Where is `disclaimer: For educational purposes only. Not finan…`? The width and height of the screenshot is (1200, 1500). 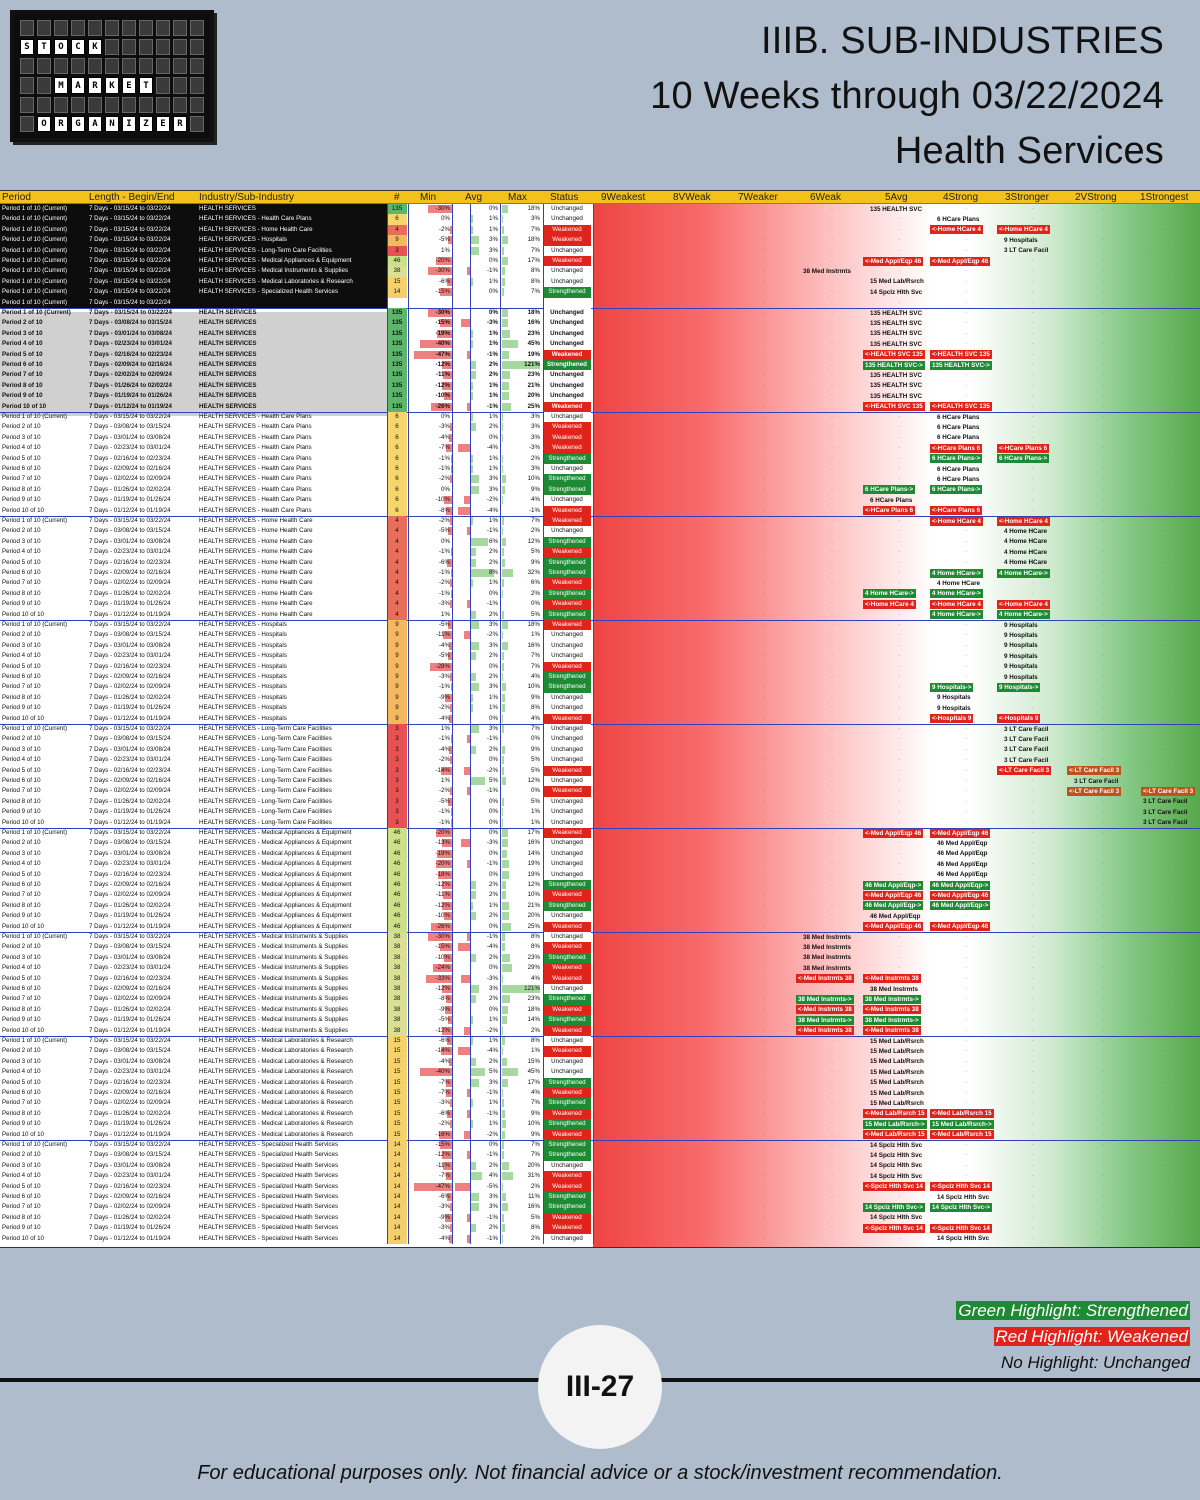
disclaimer: For educational purposes only. Not finan… is located at coordinates (600, 1473).